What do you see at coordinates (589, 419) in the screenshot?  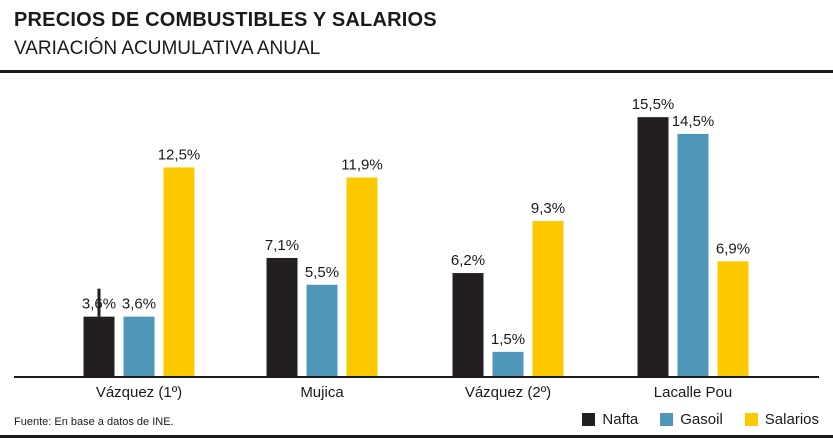 I see `legend-swatch-nafta` at bounding box center [589, 419].